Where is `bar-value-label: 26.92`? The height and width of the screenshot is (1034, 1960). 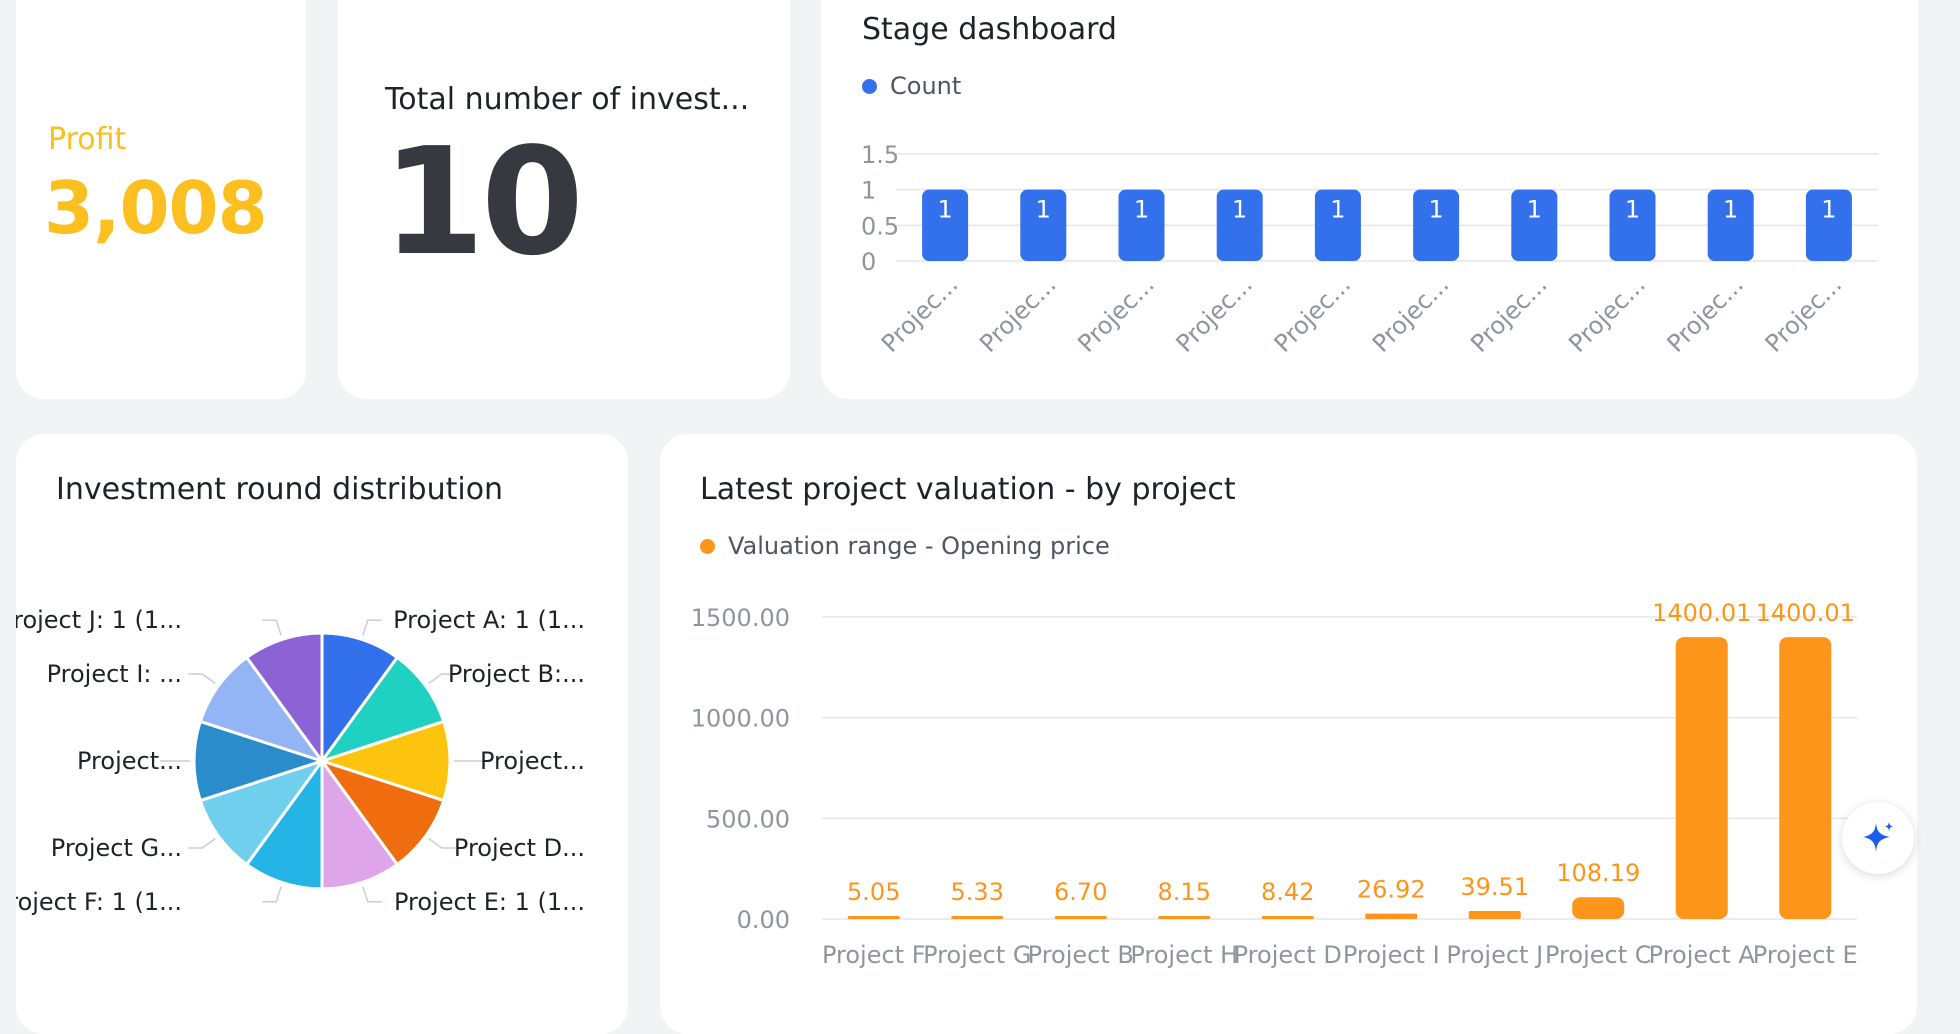
bar-value-label: 26.92 is located at coordinates (1391, 890).